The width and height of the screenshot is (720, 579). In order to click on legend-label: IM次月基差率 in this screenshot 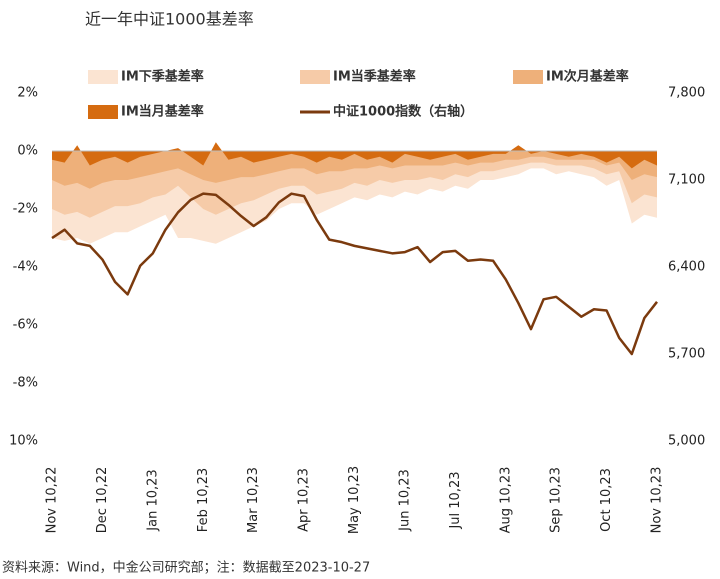, I will do `click(587, 77)`.